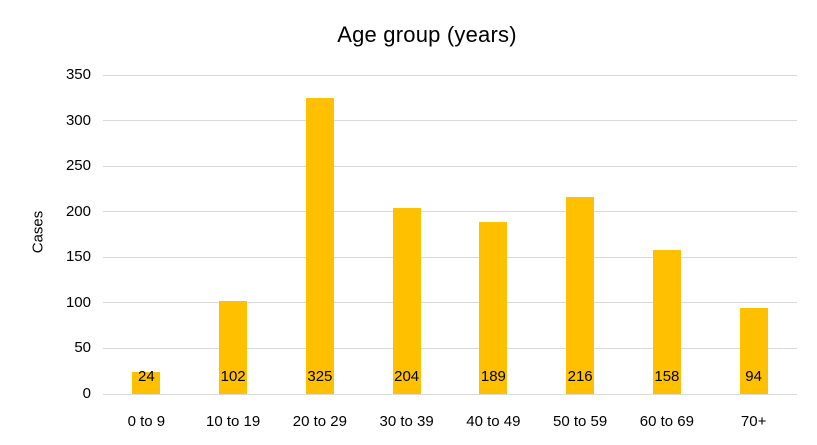 The image size is (817, 445). Describe the element at coordinates (667, 376) in the screenshot. I see `bar-data-label: 158` at that location.